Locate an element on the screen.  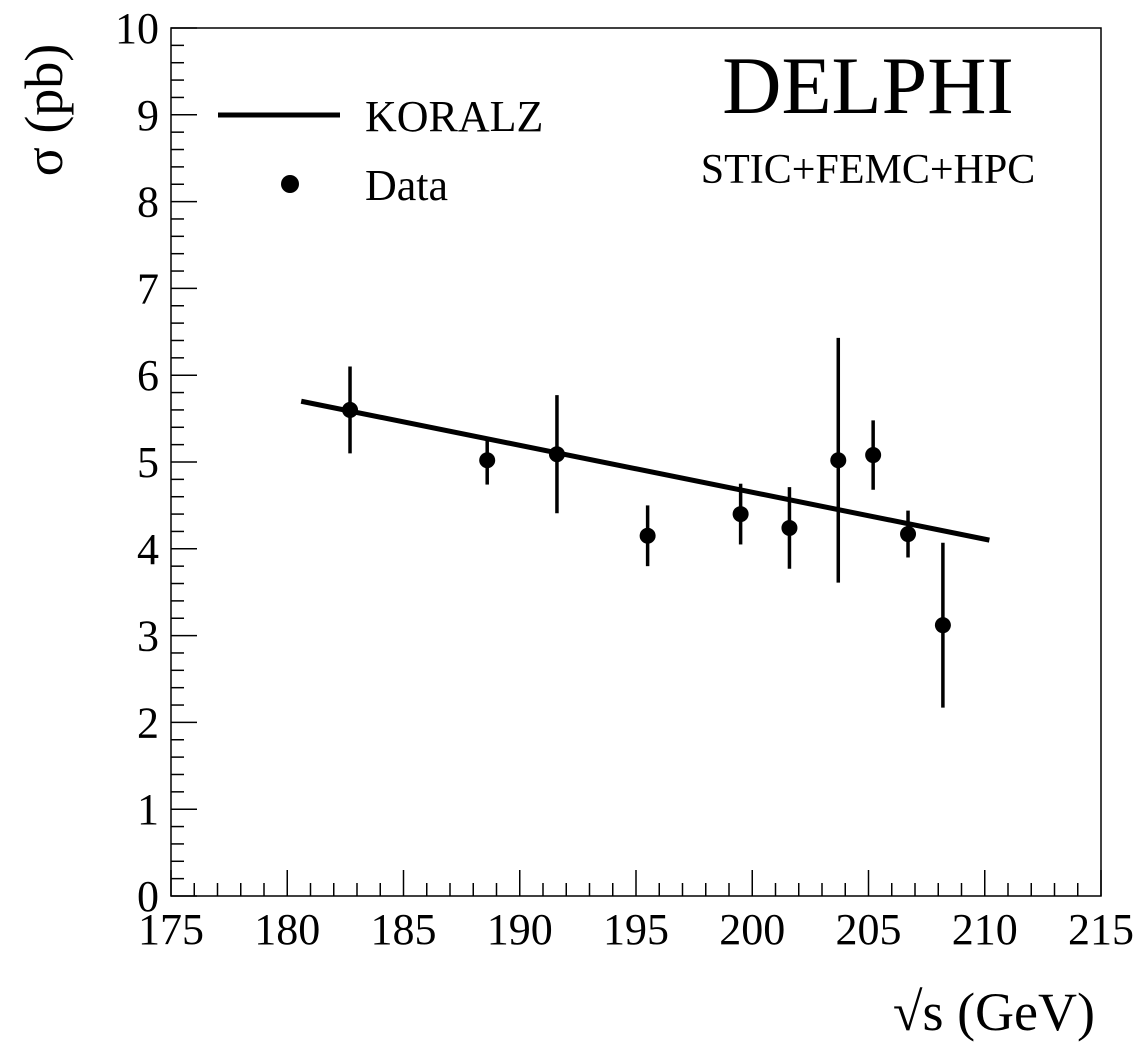
x-axis-label: √s (GeV) is located at coordinates (994, 1012).